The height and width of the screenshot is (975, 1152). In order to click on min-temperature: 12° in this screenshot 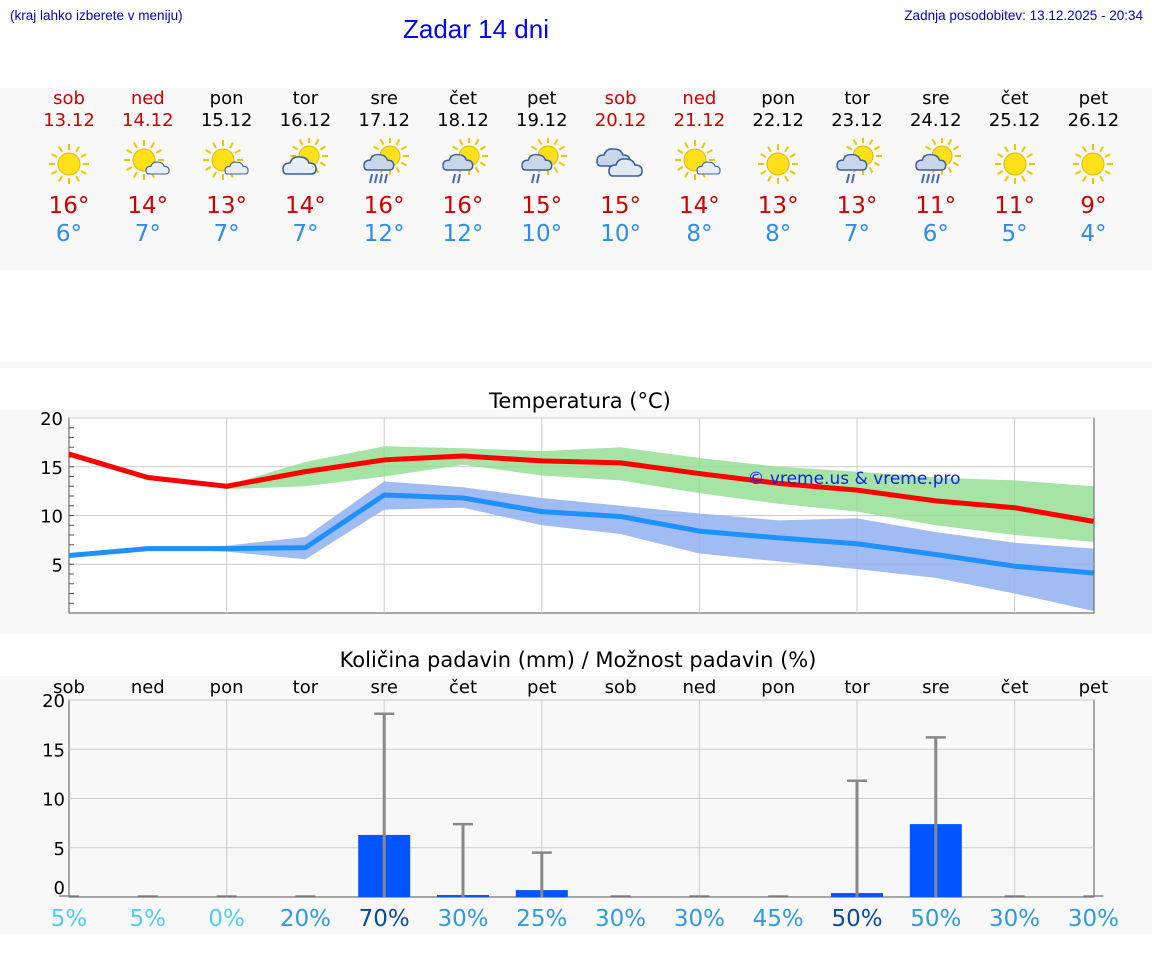, I will do `click(384, 234)`.